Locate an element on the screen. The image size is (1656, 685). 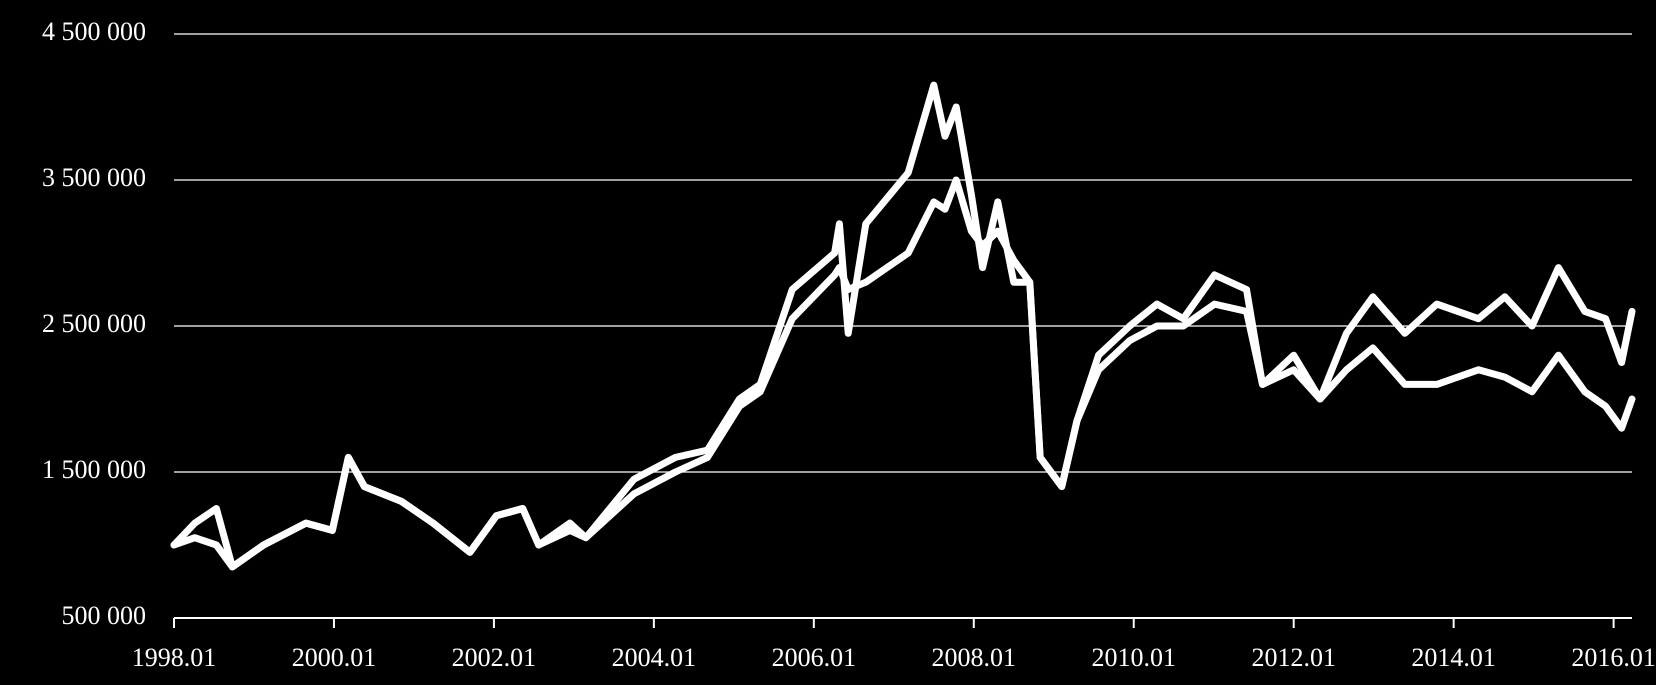
y-tick-label: 4 500 000 is located at coordinates (94, 31).